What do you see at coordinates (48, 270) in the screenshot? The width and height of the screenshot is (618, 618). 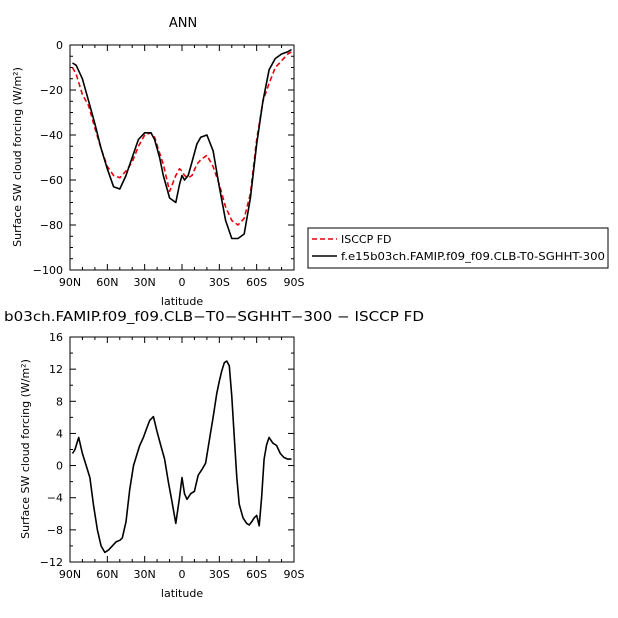 I see `top-ytick-label: −100` at bounding box center [48, 270].